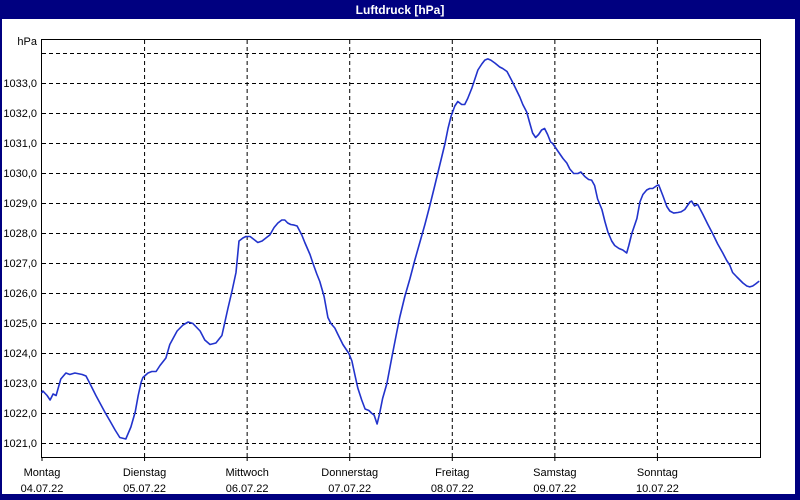 The height and width of the screenshot is (500, 800). I want to click on x-axis-date-label: 08.07.22, so click(452, 489).